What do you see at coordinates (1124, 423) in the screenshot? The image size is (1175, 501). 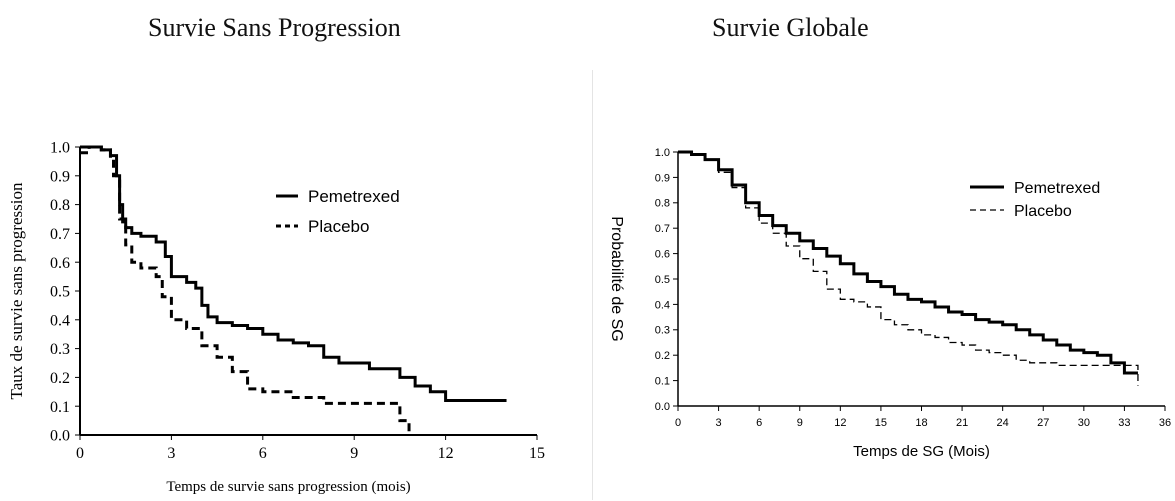 I see `x-tick-label: 33` at bounding box center [1124, 423].